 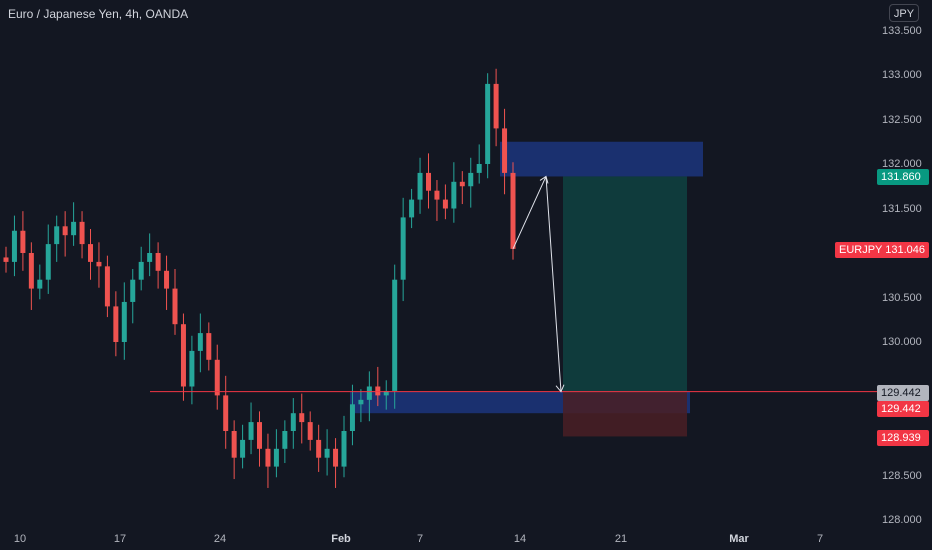 What do you see at coordinates (903, 409) in the screenshot?
I see `line-price-tag: 129.442` at bounding box center [903, 409].